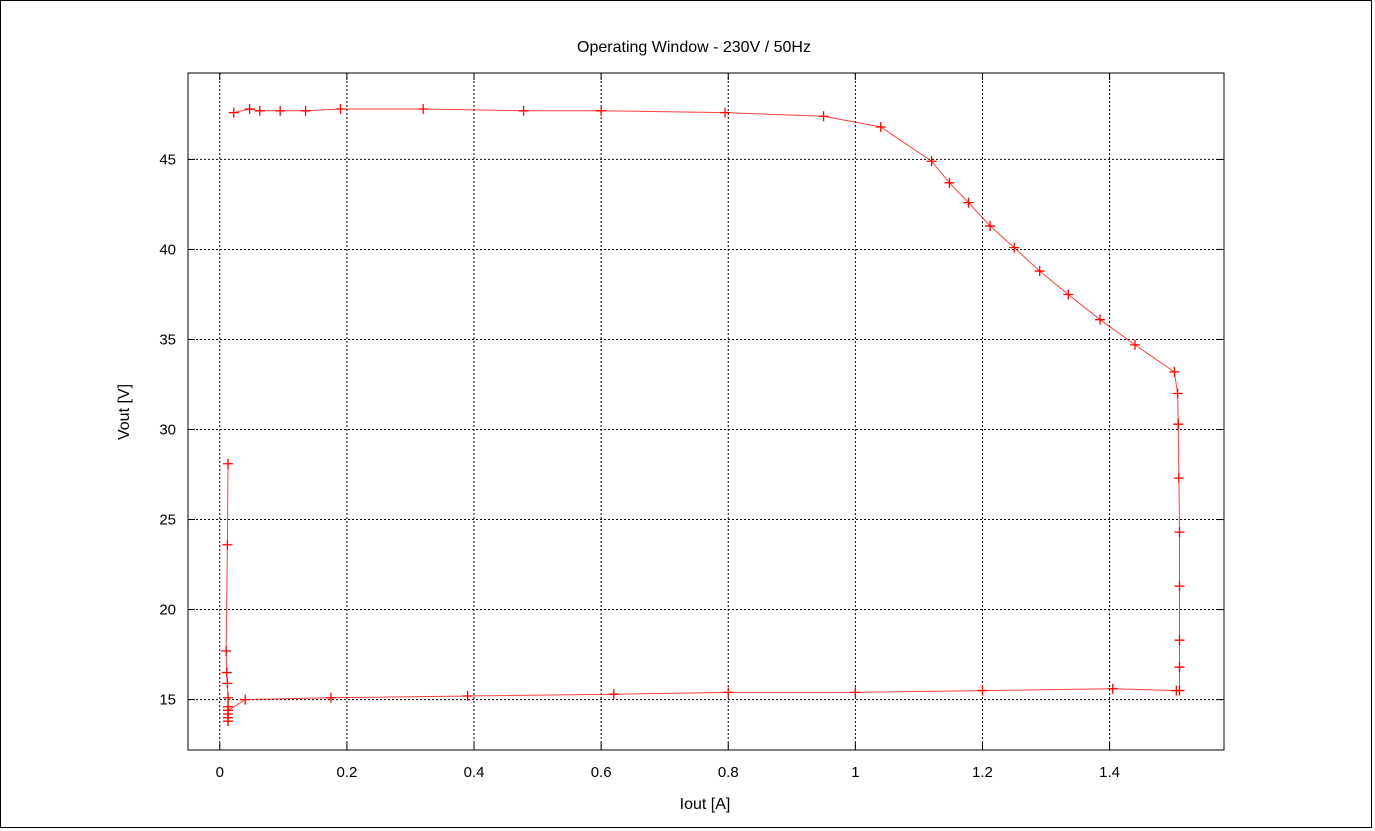 This screenshot has width=1375, height=831. I want to click on y-tick-label: 20, so click(167, 610).